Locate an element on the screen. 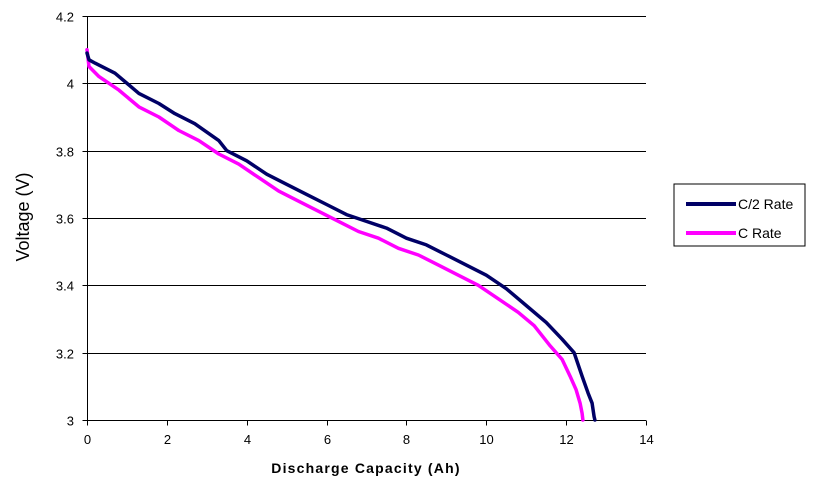 The image size is (823, 485). y-tick-label-6: 4.2 is located at coordinates (65, 17).